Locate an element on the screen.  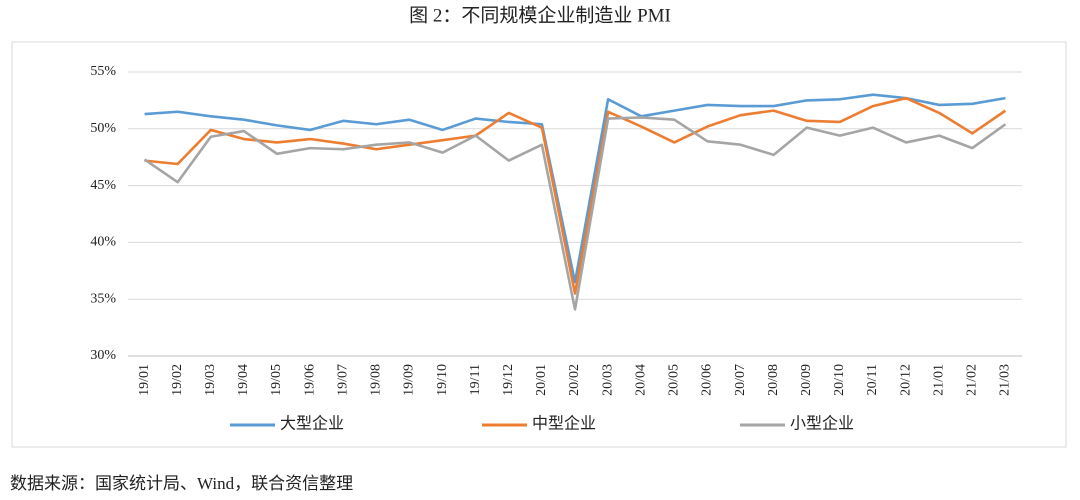
legend-label: 大型企业 is located at coordinates (312, 424).